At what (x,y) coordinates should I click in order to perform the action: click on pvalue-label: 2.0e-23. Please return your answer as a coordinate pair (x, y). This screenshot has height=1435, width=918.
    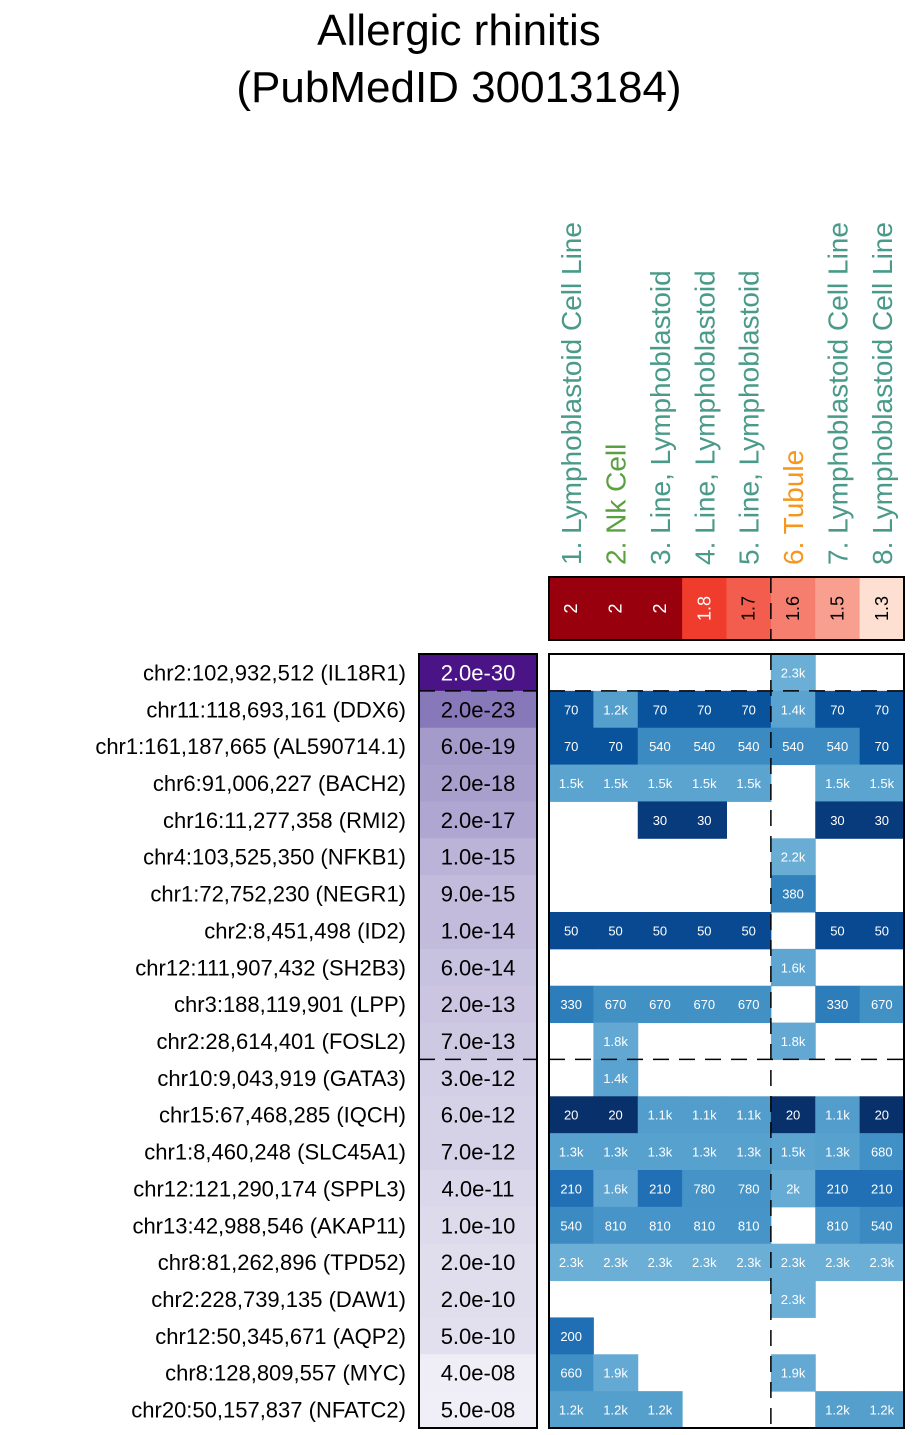
    Looking at the image, I should click on (478, 709).